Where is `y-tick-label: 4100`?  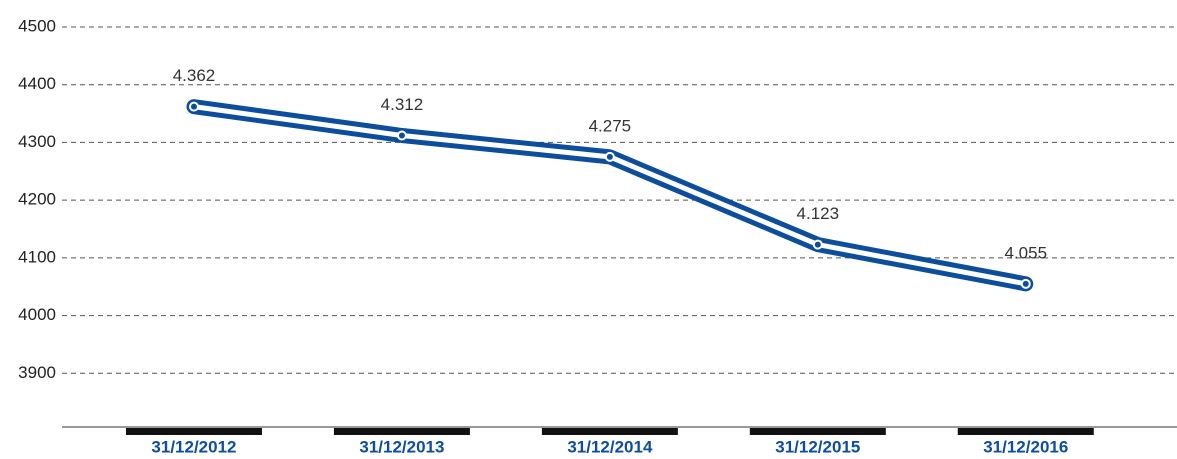 y-tick-label: 4100 is located at coordinates (37, 256).